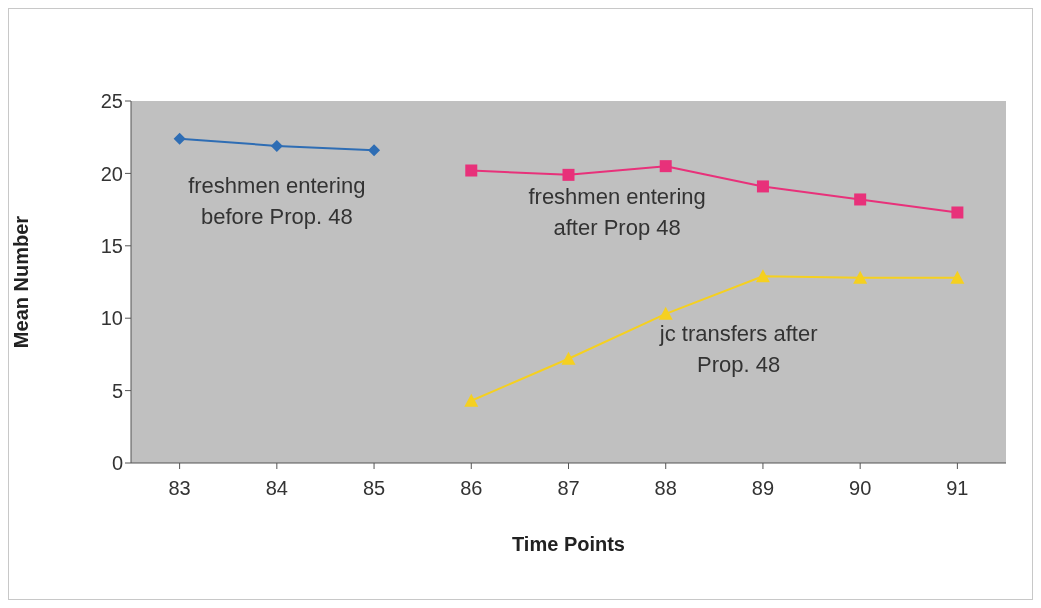 This screenshot has width=1041, height=608. What do you see at coordinates (276, 488) in the screenshot?
I see `x-tick-label: 84` at bounding box center [276, 488].